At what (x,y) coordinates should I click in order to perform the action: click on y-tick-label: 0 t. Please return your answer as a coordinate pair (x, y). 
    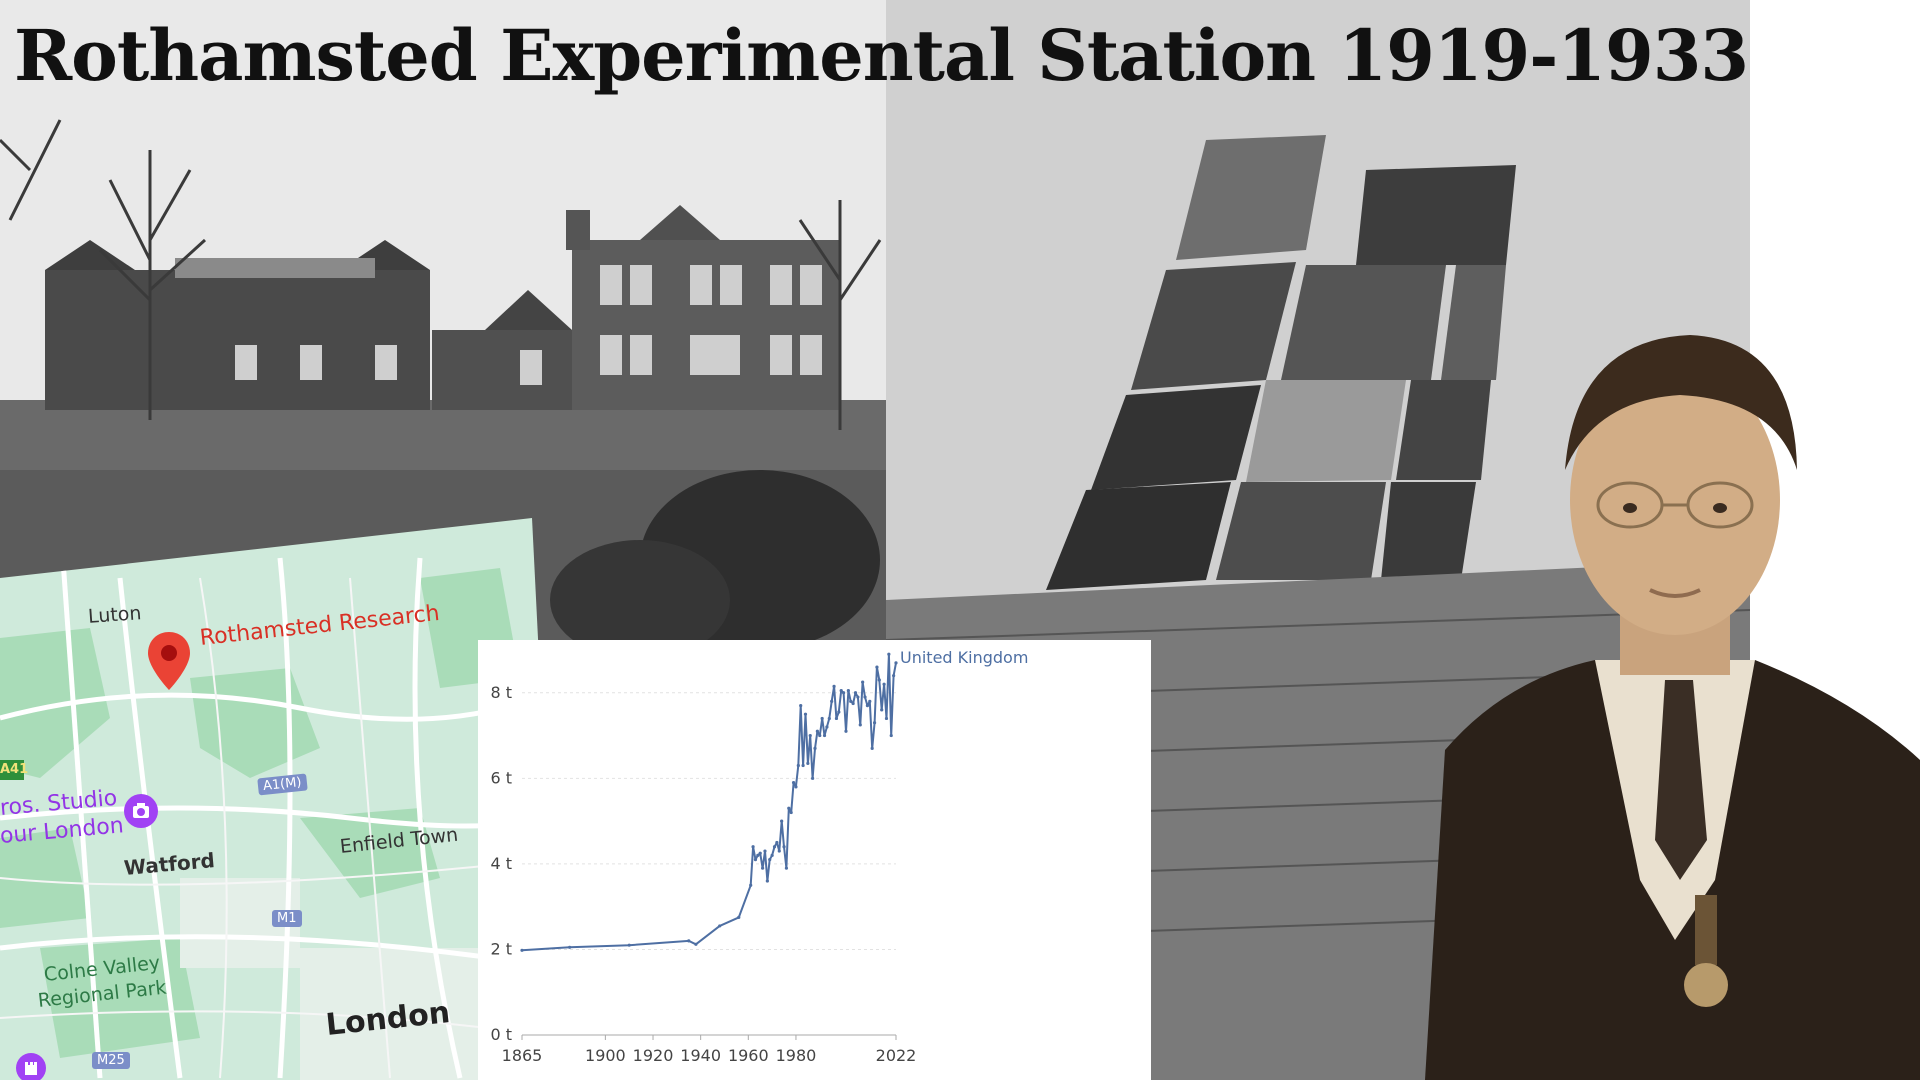
    Looking at the image, I should click on (501, 1034).